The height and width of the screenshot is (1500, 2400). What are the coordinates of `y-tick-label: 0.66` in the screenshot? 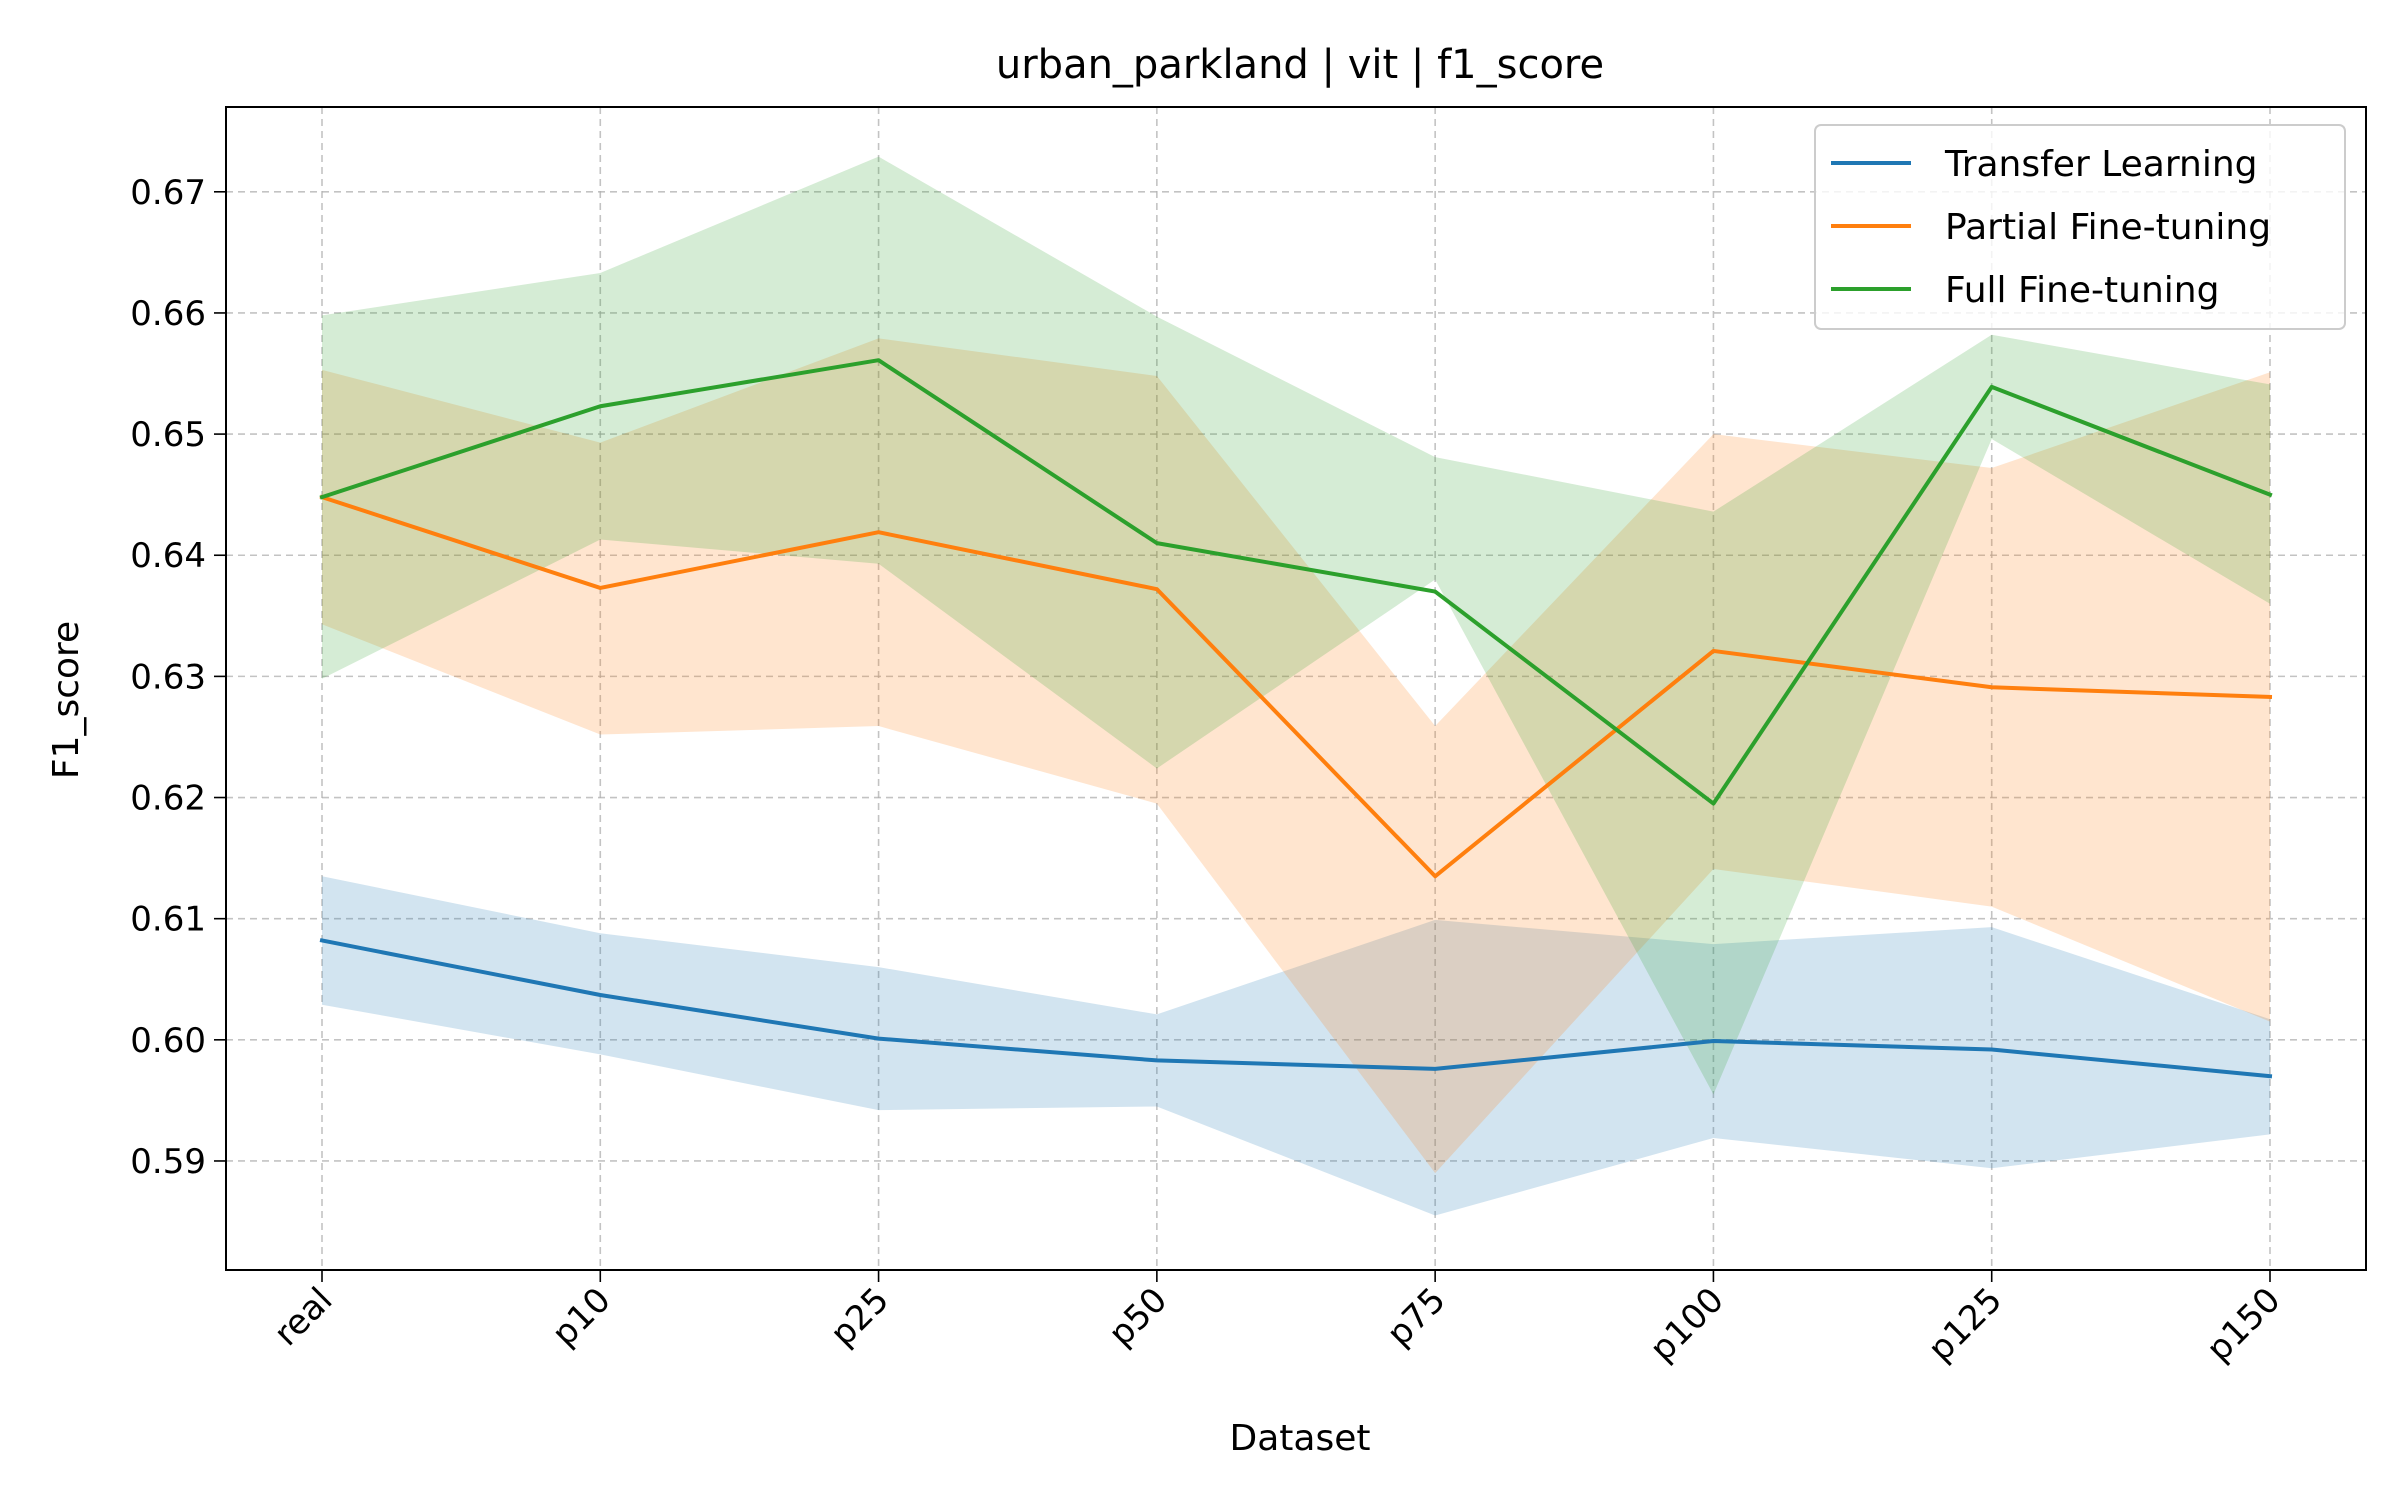 It's located at (168, 314).